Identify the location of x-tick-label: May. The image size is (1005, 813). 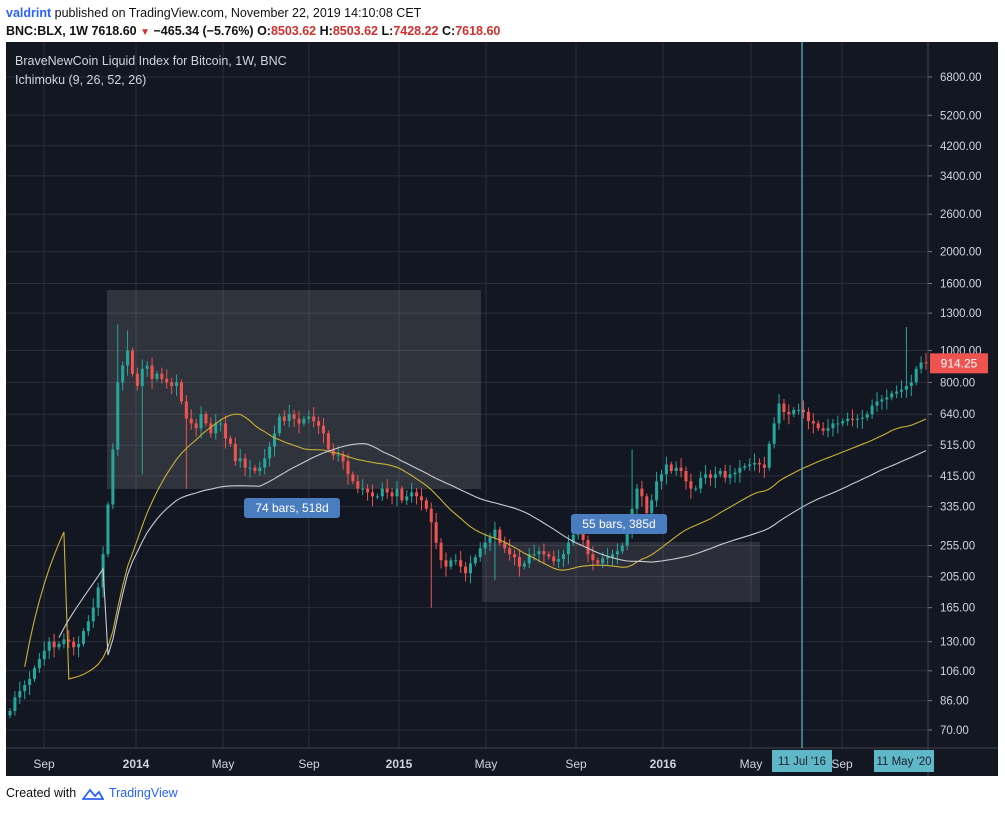
(751, 764).